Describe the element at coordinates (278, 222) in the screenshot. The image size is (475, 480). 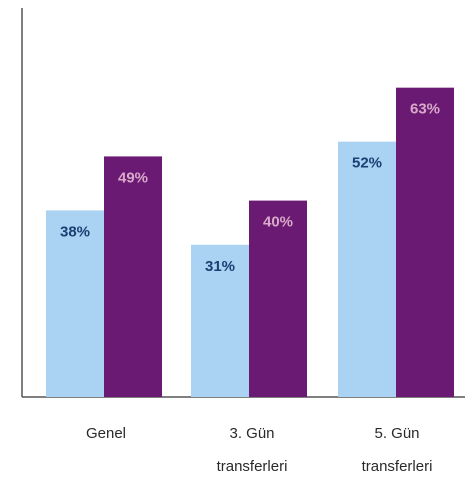
I see `value-label-series-2-cat-2: 40%` at that location.